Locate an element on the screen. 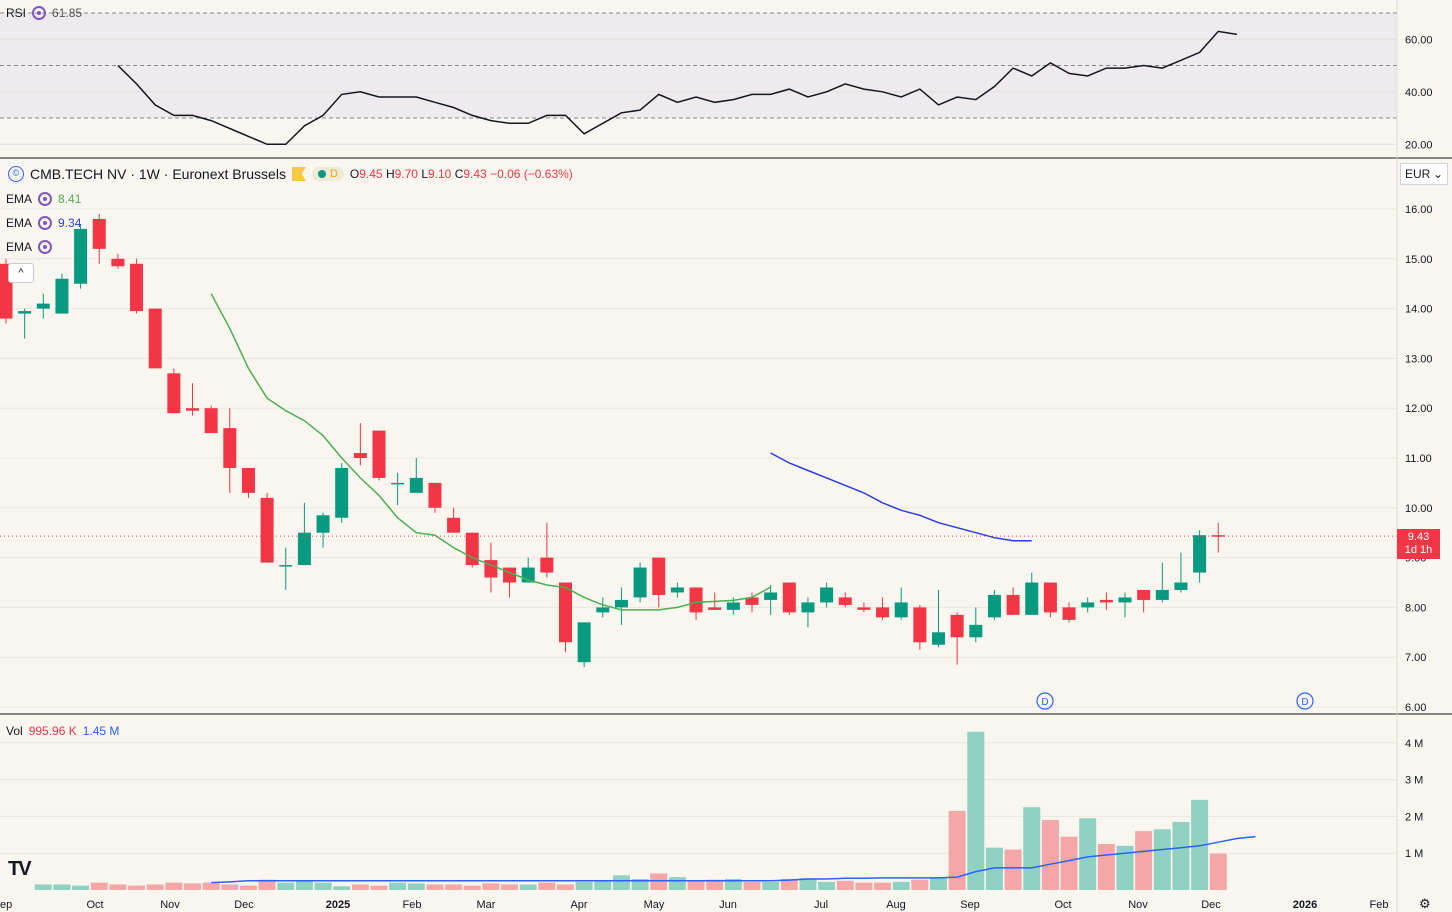 This screenshot has height=912, width=1452. volume-ma-line is located at coordinates (733, 859).